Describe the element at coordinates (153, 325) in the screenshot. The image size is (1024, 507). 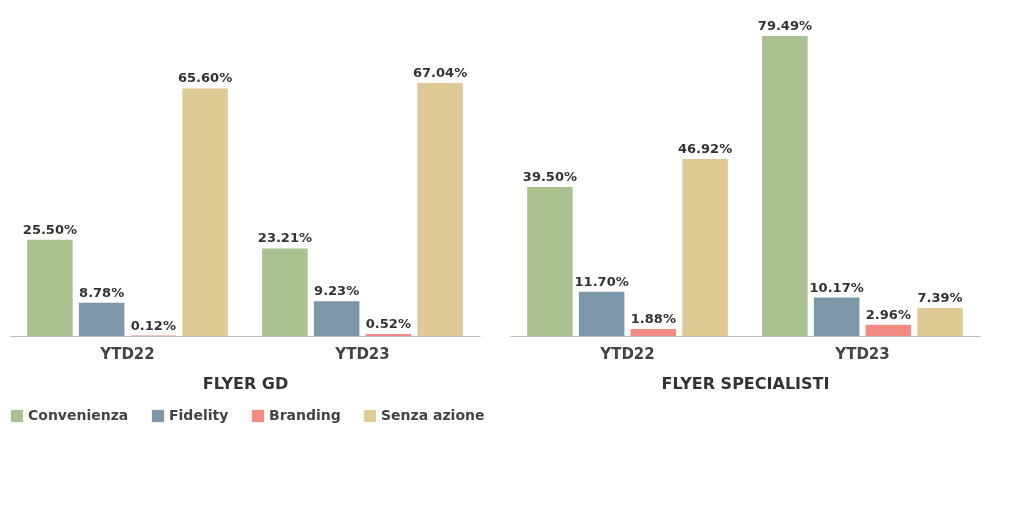
I see `data-label: 0.12%` at that location.